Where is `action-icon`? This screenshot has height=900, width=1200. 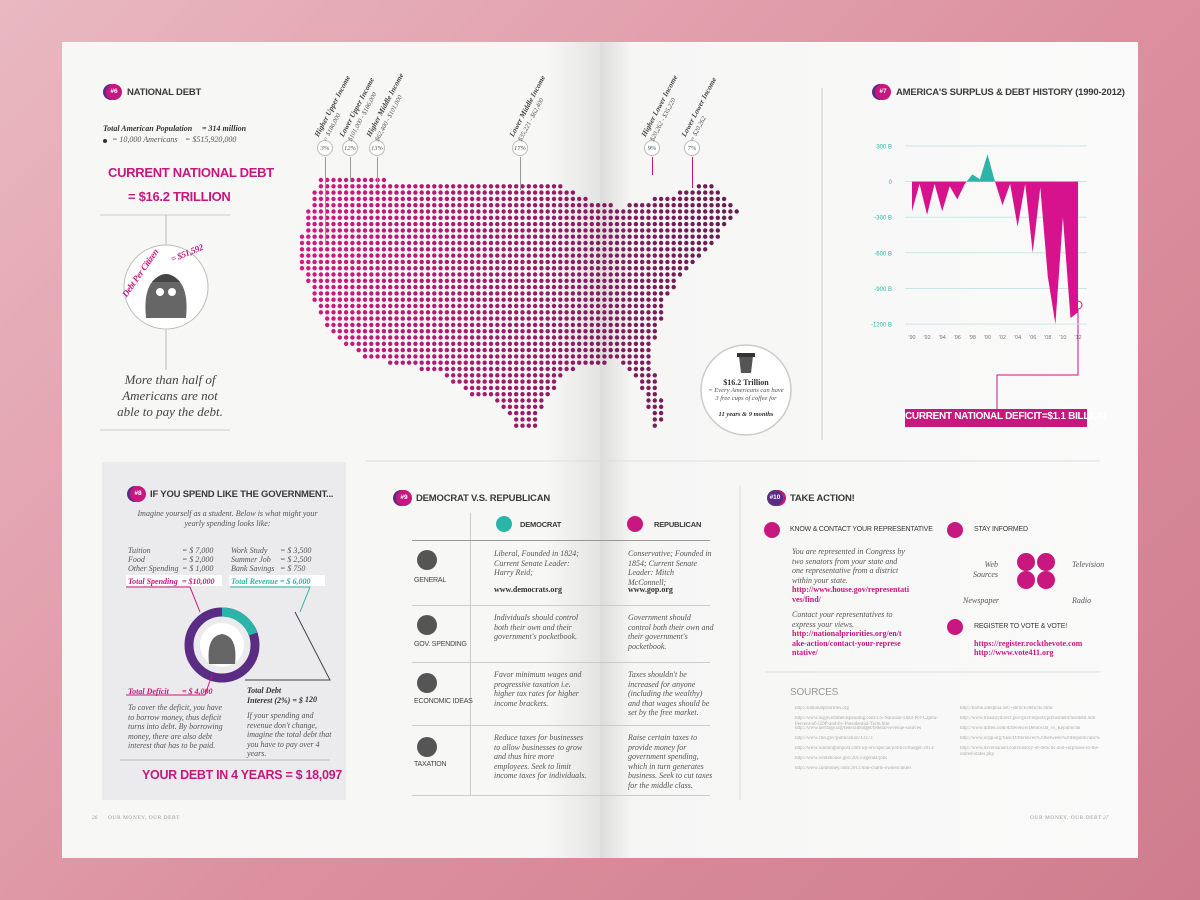
action-icon is located at coordinates (955, 627).